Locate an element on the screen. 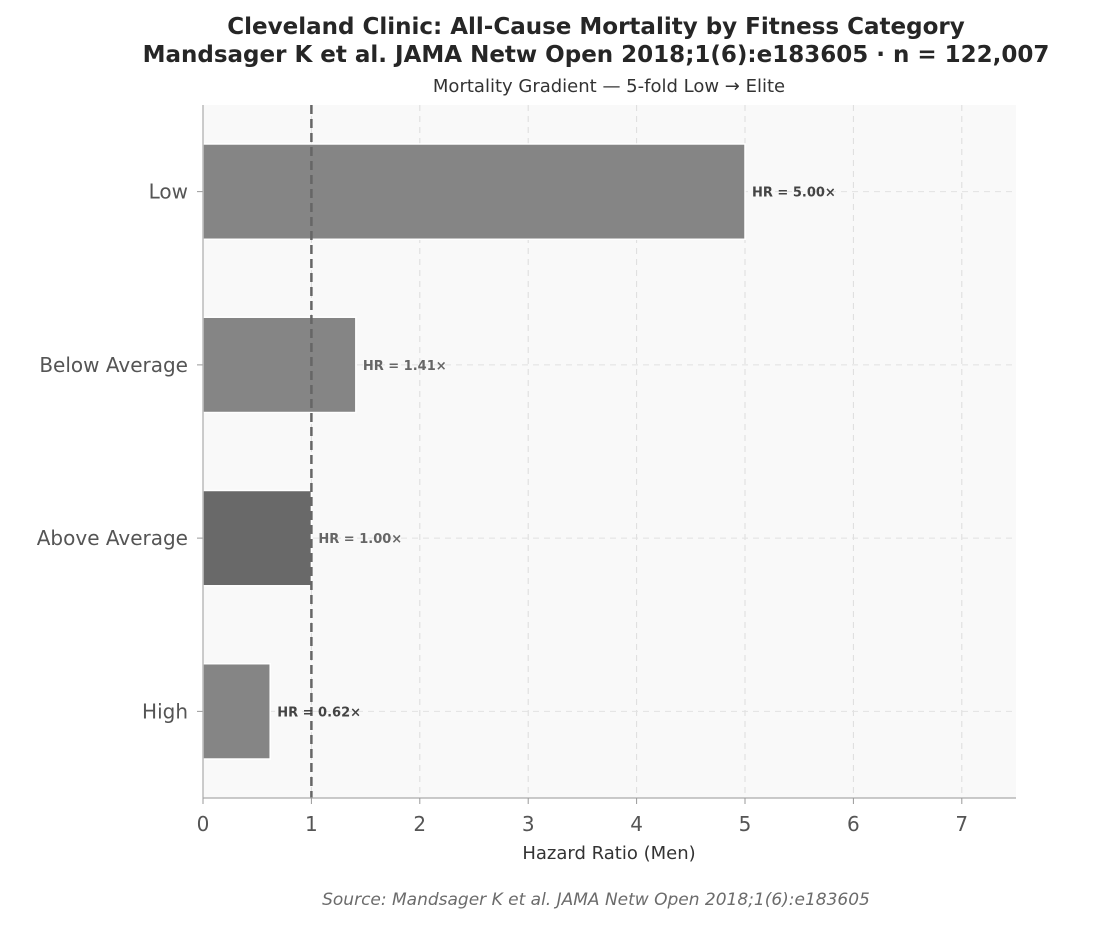 The height and width of the screenshot is (925, 1113). y-tick-label: Above Average is located at coordinates (112, 538).